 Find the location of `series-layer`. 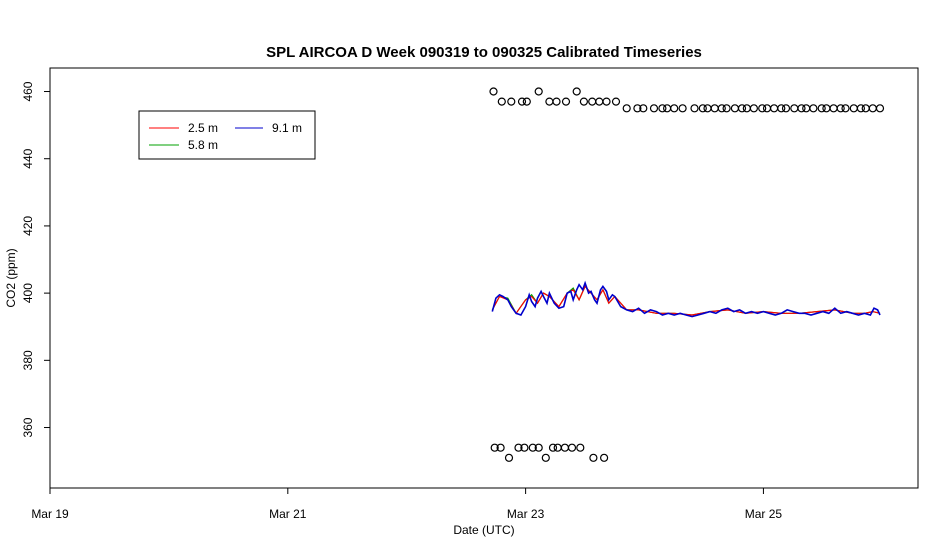

series-layer is located at coordinates (686, 299).